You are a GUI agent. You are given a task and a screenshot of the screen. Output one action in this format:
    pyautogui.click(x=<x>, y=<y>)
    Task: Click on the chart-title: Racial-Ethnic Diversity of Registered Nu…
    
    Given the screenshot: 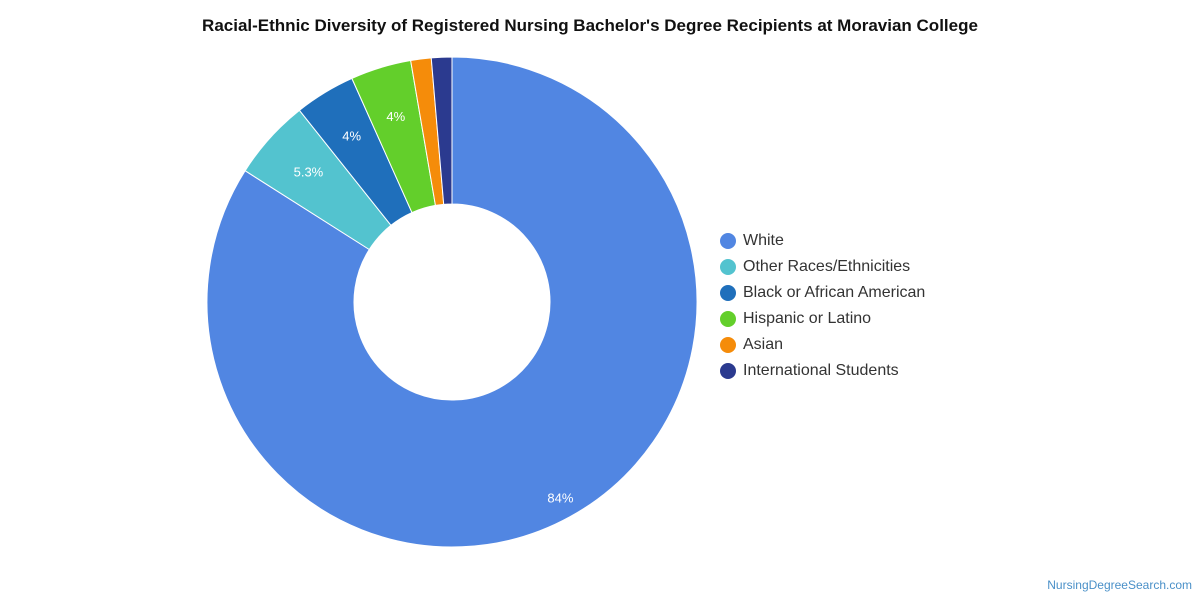 What is the action you would take?
    pyautogui.click(x=590, y=25)
    